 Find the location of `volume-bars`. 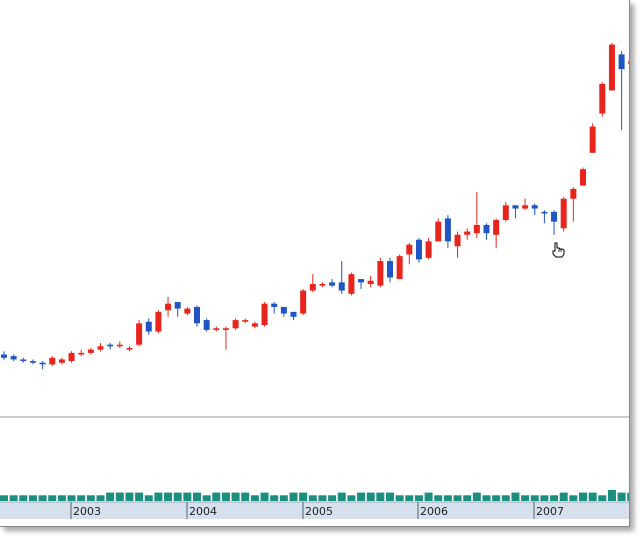

volume-bars is located at coordinates (314, 495).